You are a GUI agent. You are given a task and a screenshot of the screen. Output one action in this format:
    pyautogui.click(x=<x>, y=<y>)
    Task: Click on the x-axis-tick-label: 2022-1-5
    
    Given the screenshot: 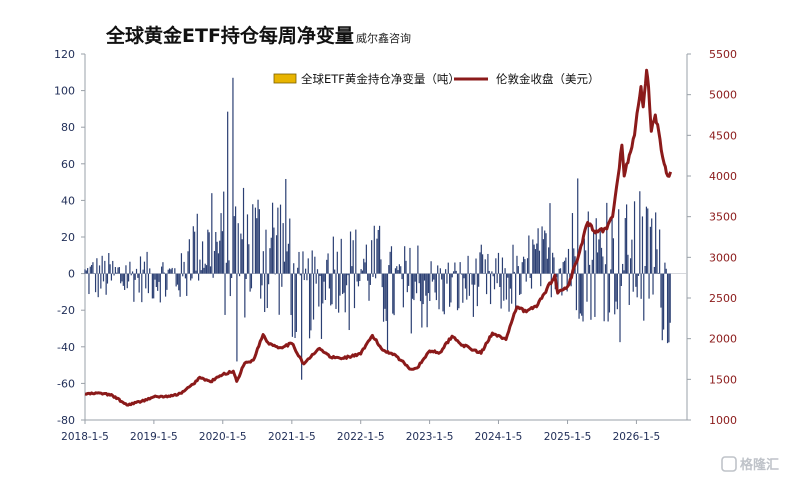 What is the action you would take?
    pyautogui.click(x=361, y=437)
    